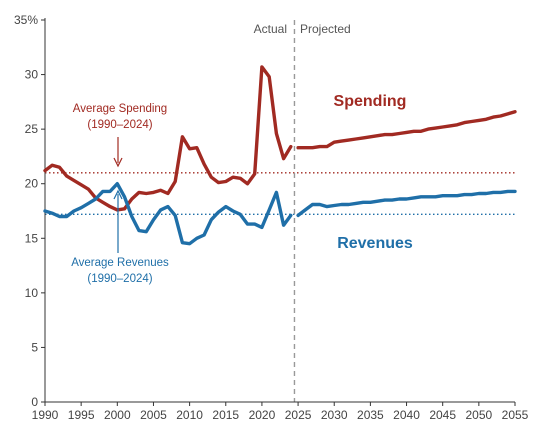  What do you see at coordinates (406, 129) in the screenshot?
I see `series-line-spending-projected` at bounding box center [406, 129].